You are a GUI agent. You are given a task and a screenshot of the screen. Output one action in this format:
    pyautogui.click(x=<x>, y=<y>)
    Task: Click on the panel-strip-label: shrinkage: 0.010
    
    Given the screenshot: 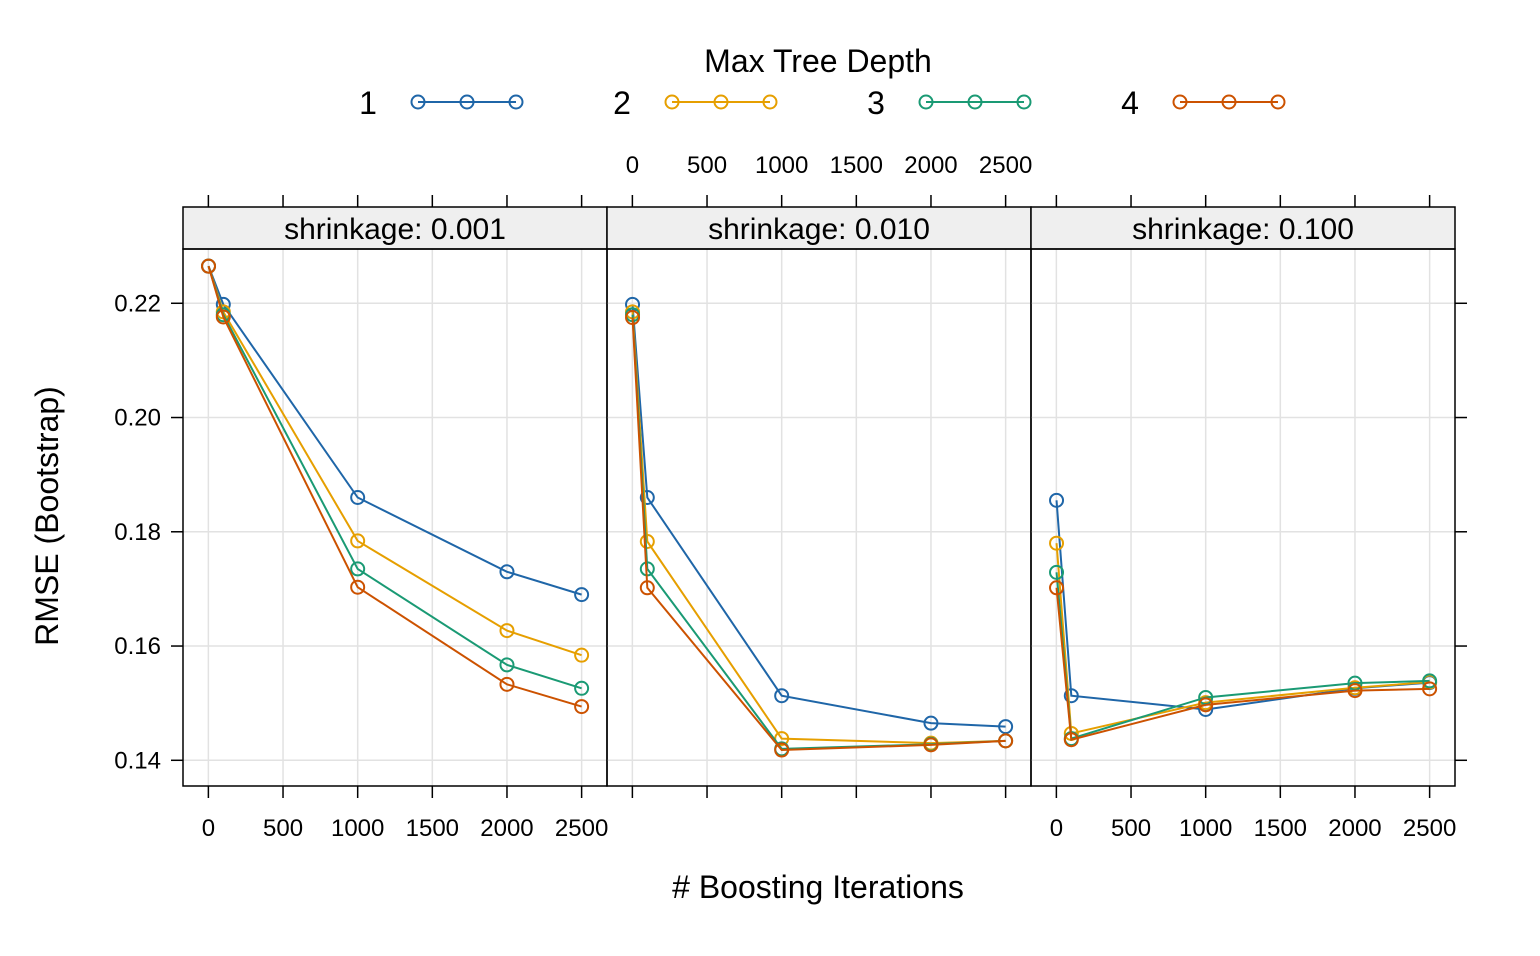 What is the action you would take?
    pyautogui.click(x=819, y=229)
    